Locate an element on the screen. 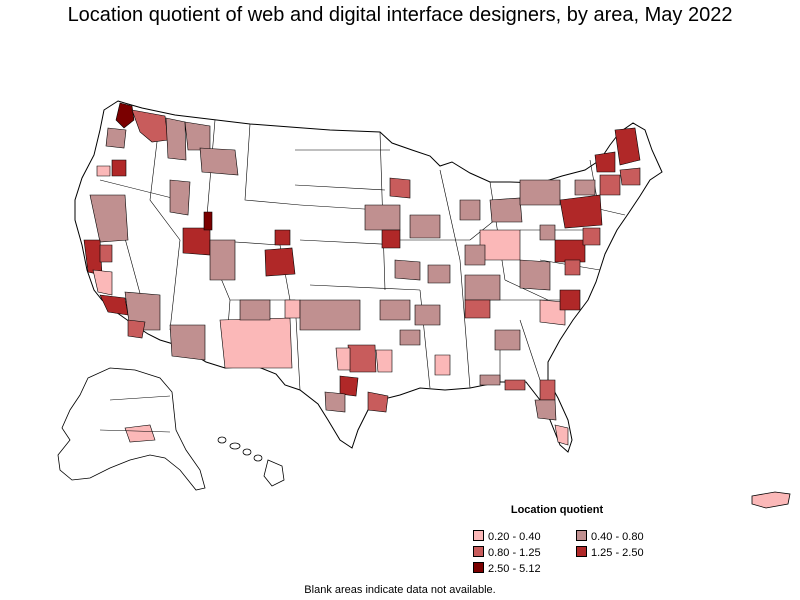  legend-title: Location quotient is located at coordinates (557, 510).